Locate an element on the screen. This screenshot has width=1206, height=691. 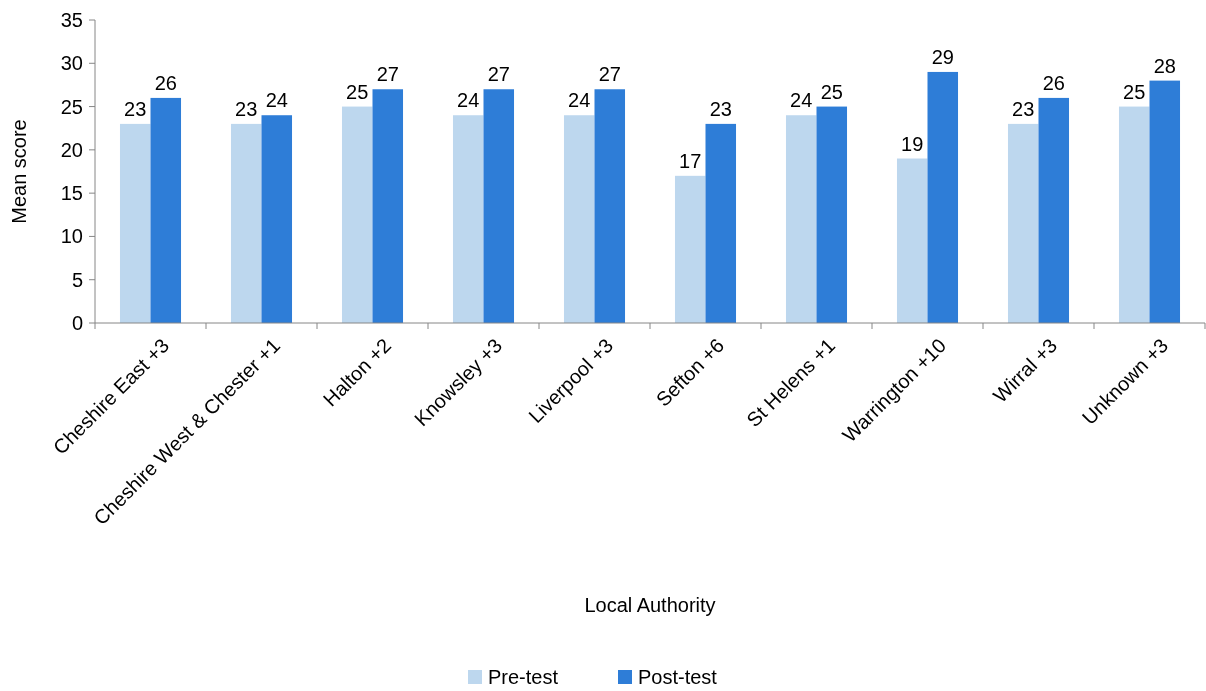
data-label: 29 is located at coordinates (942, 56).